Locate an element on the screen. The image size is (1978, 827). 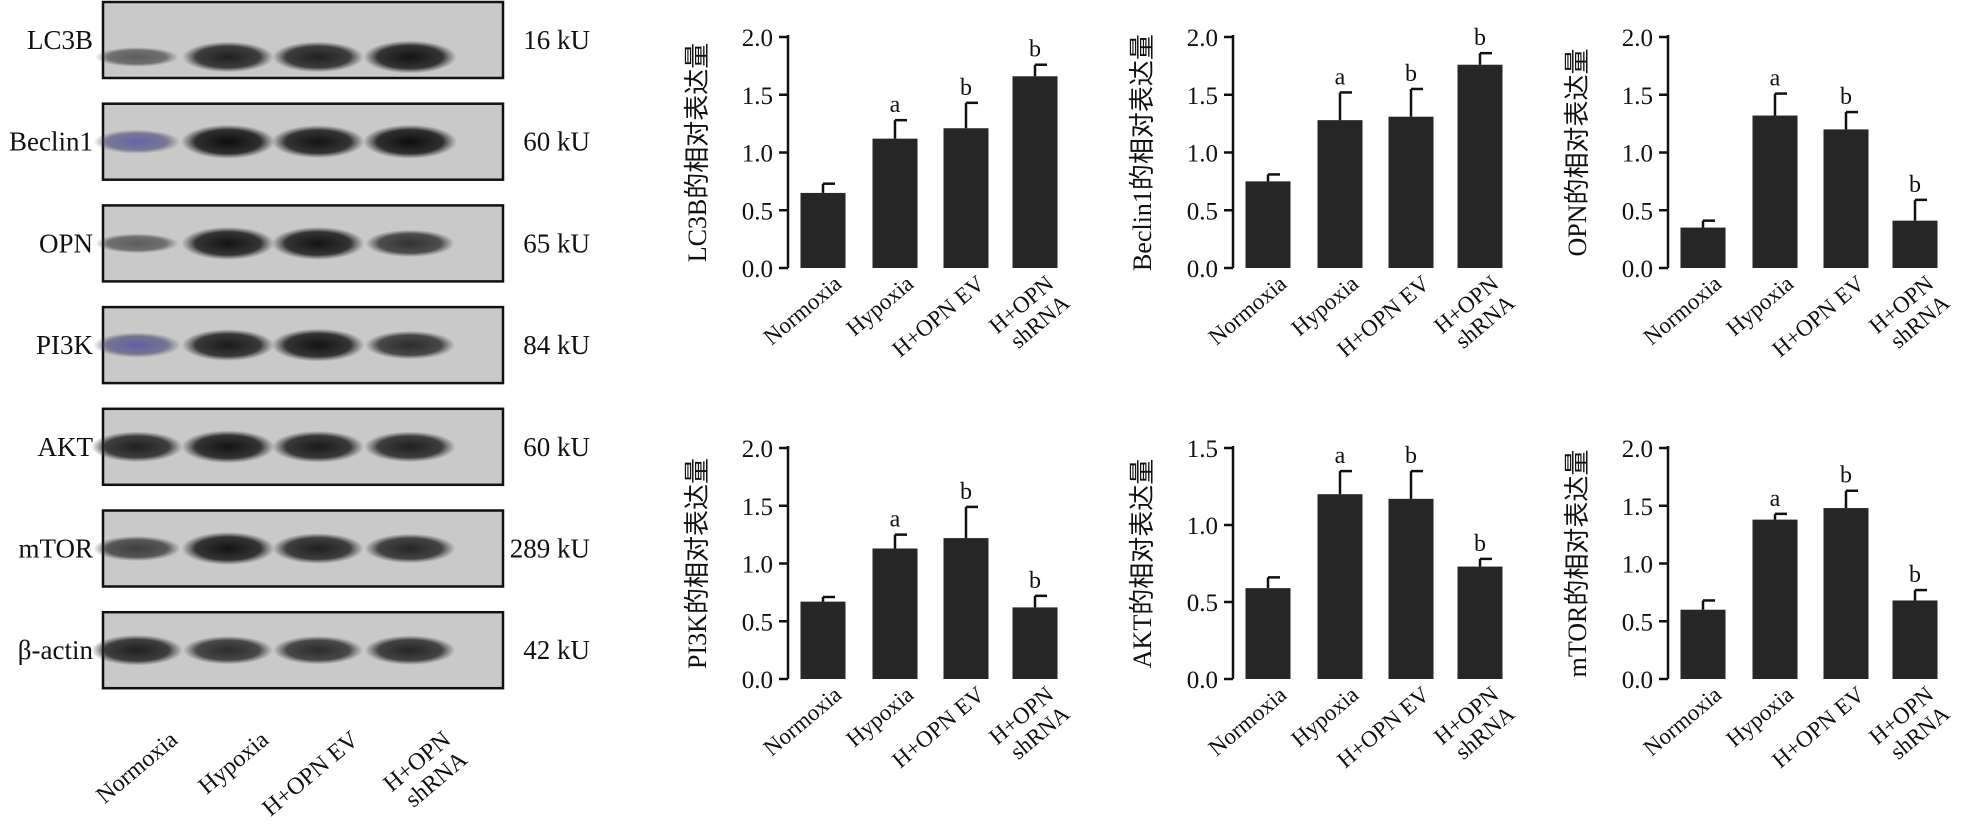
y-axis-label: AKT的相对表达量 is located at coordinates (1142, 563).